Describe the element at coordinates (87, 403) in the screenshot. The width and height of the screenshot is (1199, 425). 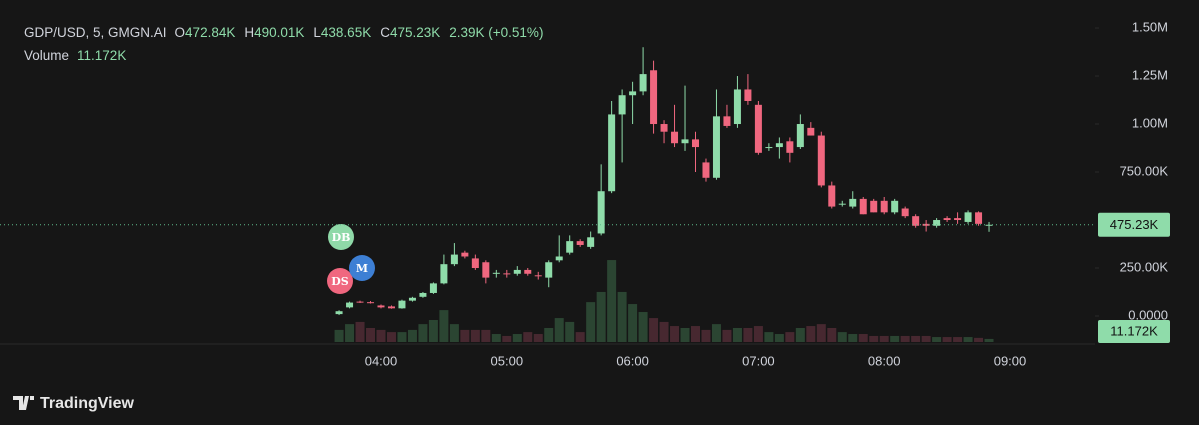
I see `brand-name: TradingView` at that location.